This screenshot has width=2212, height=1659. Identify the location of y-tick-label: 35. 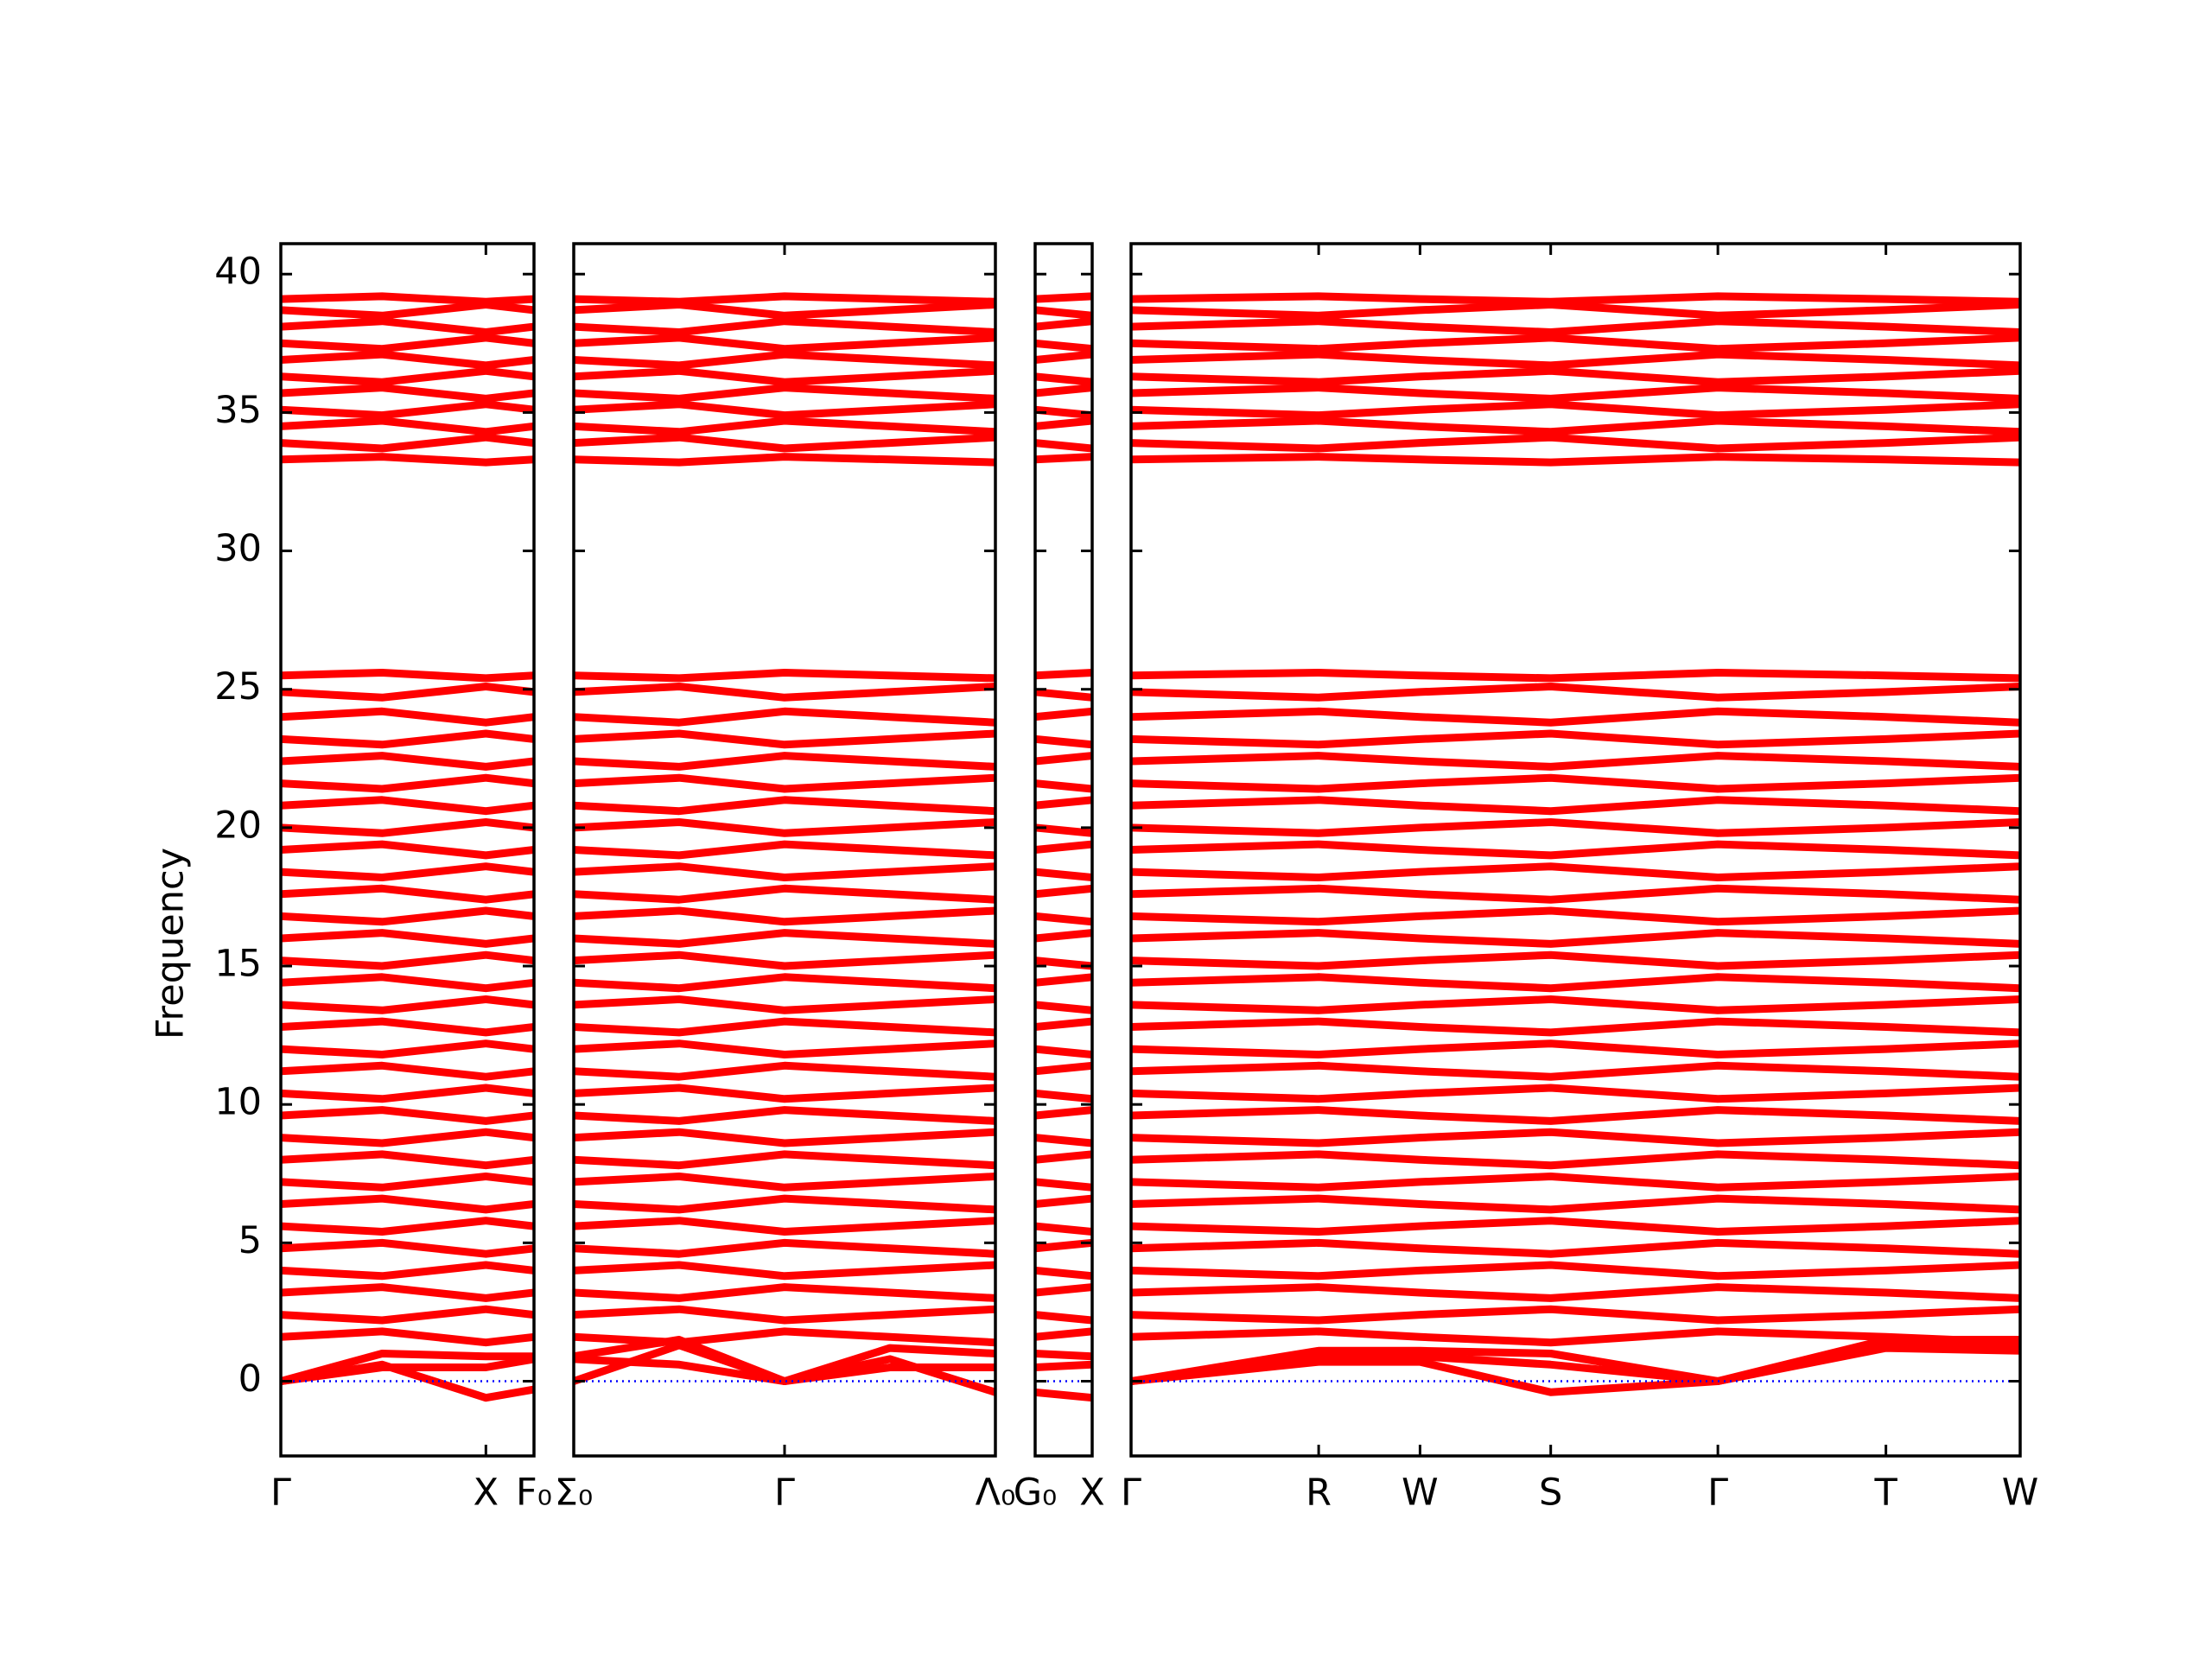
(238, 410).